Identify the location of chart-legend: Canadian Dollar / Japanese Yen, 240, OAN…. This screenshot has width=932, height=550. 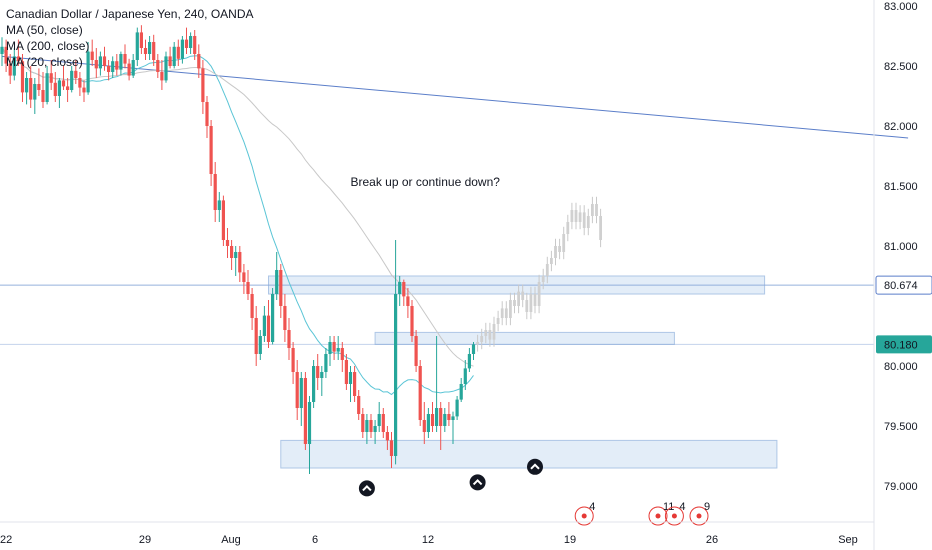
(130, 38).